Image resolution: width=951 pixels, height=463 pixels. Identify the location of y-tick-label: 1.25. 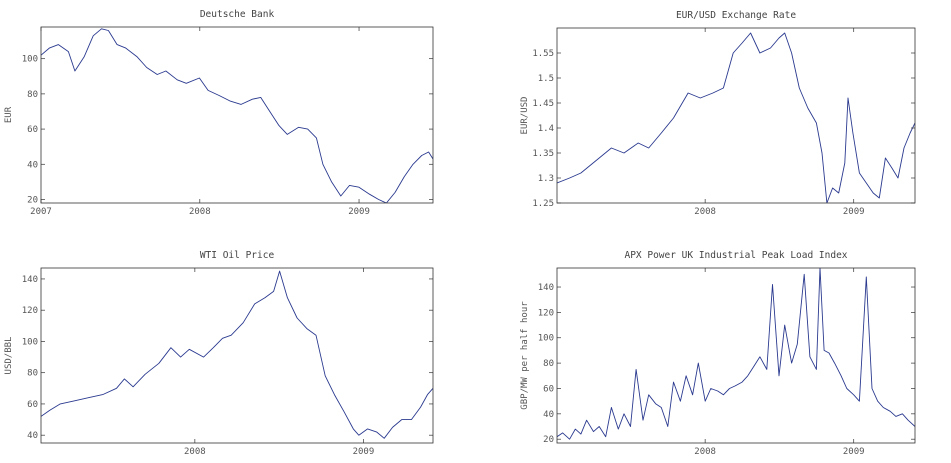
(543, 204).